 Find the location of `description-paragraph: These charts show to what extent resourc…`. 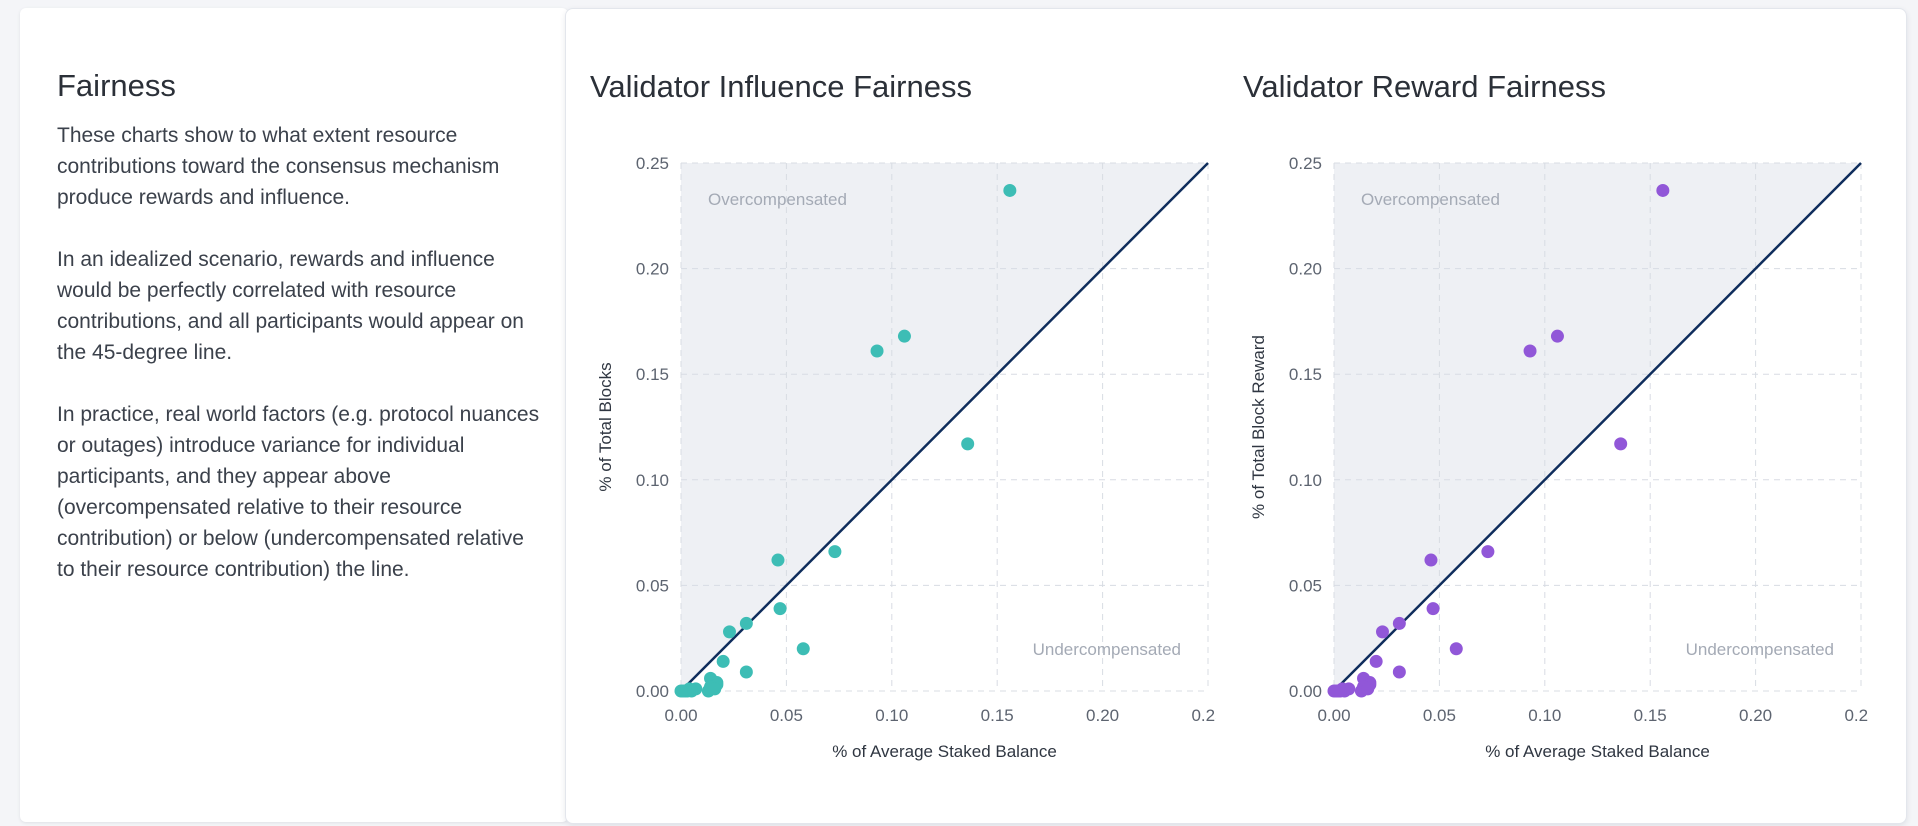

description-paragraph: These charts show to what extent resourc… is located at coordinates (278, 166).